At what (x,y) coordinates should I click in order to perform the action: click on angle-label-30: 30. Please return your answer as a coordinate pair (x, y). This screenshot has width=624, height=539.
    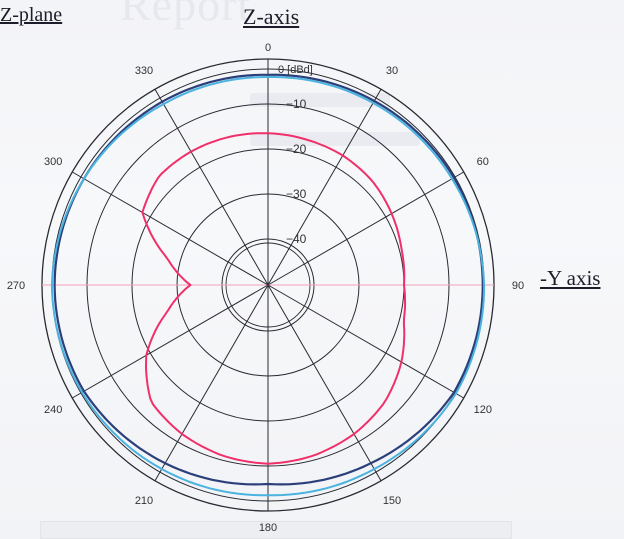
    Looking at the image, I should click on (392, 71).